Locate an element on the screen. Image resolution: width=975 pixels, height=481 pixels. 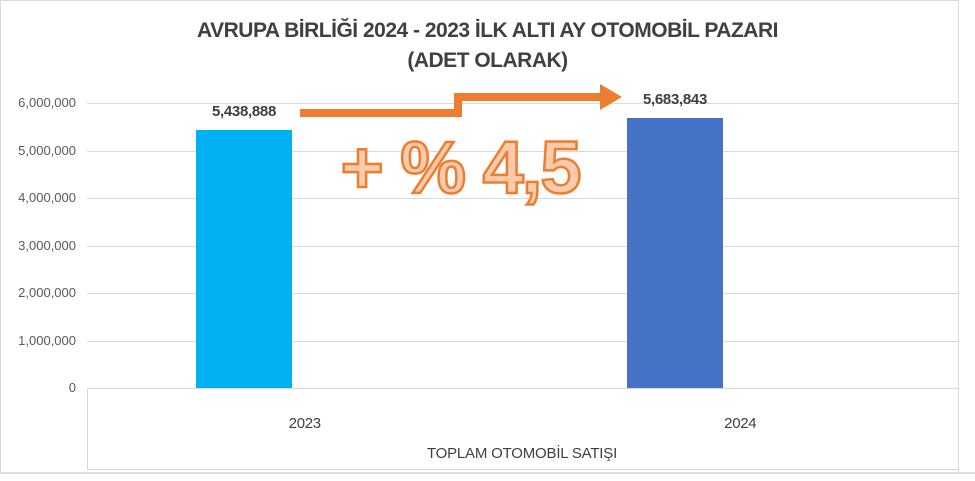
chart-subtitle: (ADET OLARAK) is located at coordinates (487, 60).